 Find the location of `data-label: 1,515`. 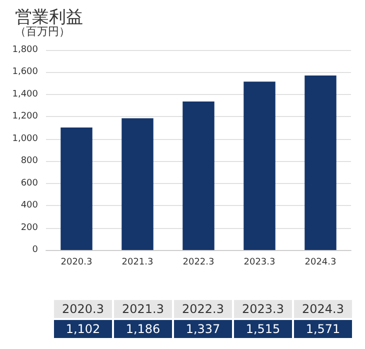

data-label: 1,515 is located at coordinates (263, 329).